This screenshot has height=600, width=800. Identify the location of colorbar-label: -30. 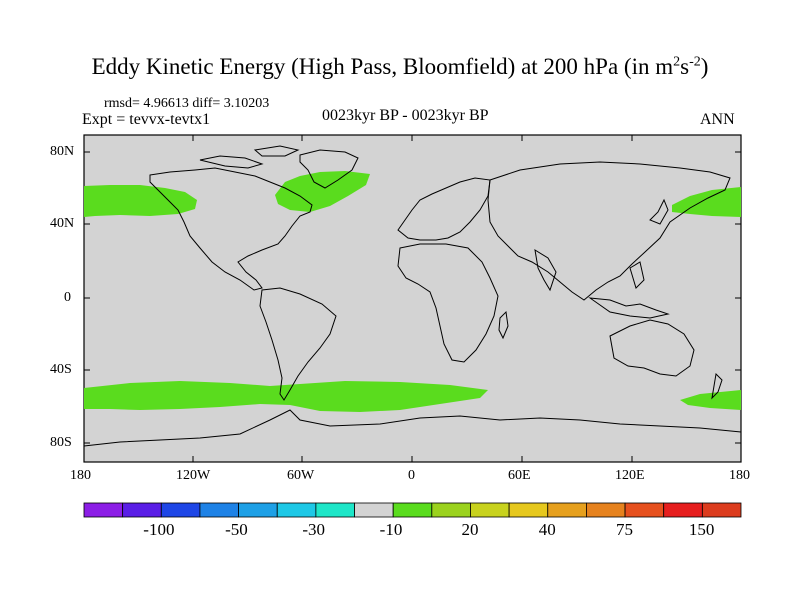
(314, 529).